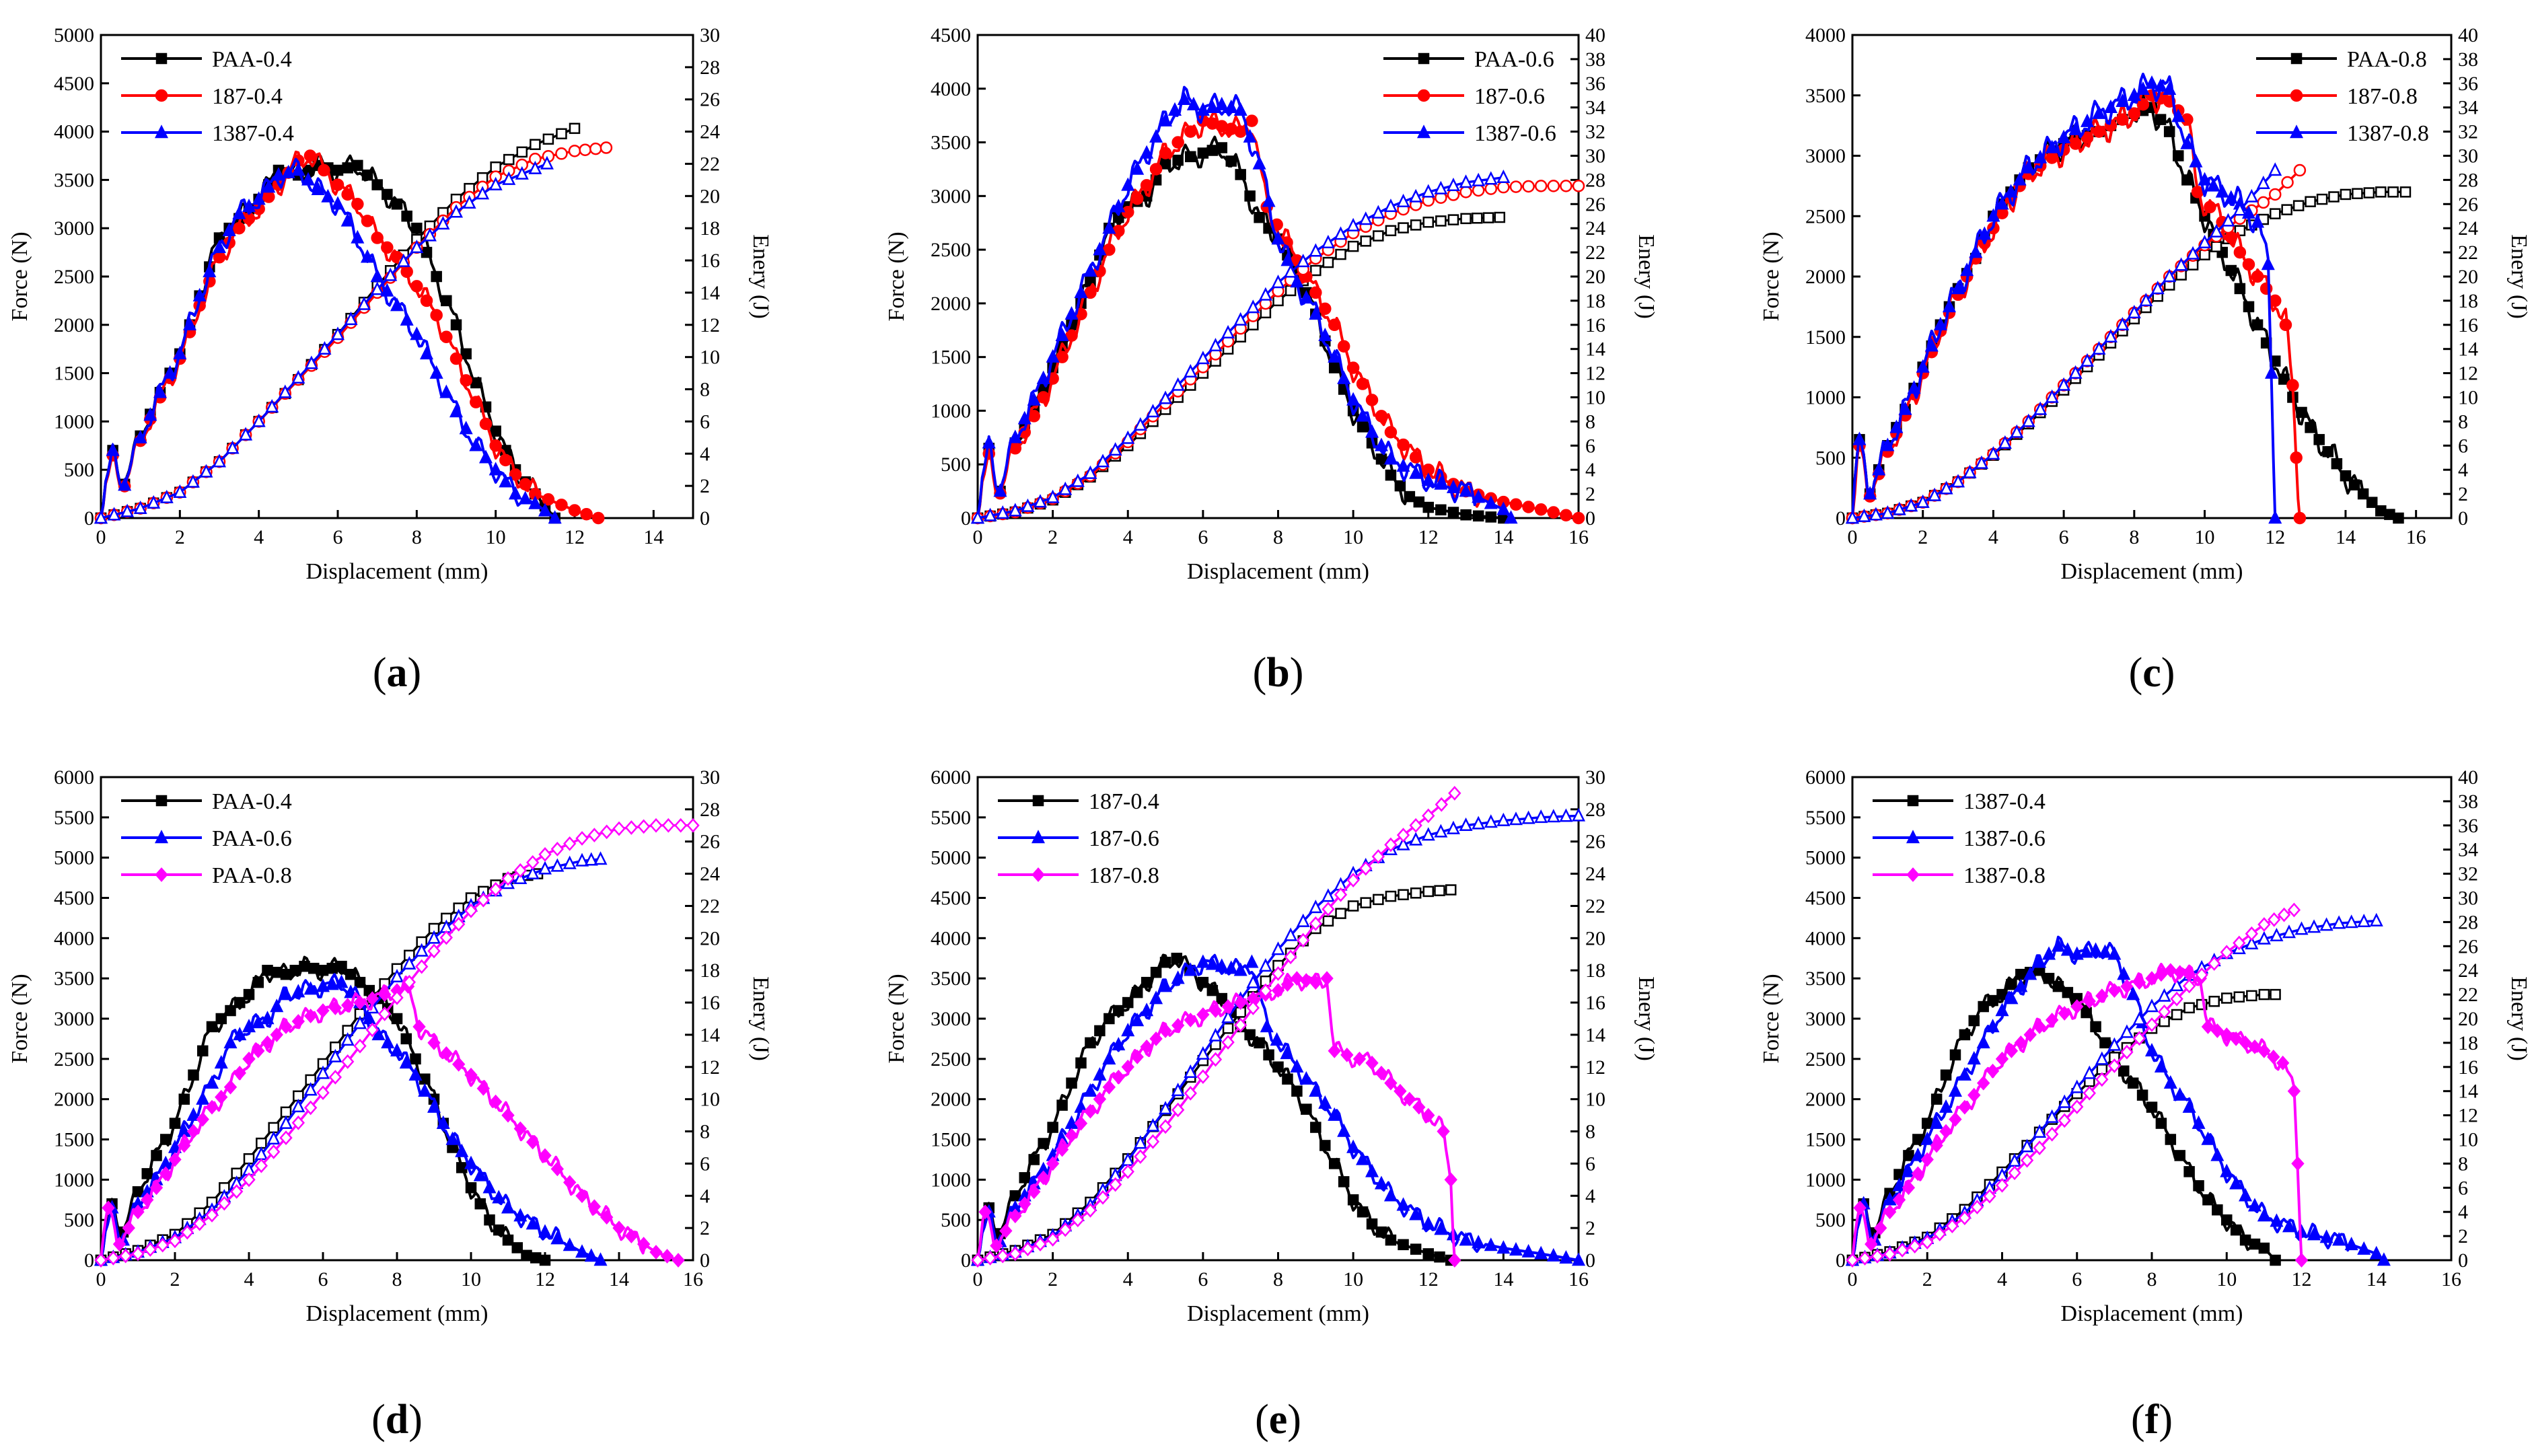 This screenshot has height=1456, width=2532. I want to click on legend-label: 187-0.6, so click(1124, 838).